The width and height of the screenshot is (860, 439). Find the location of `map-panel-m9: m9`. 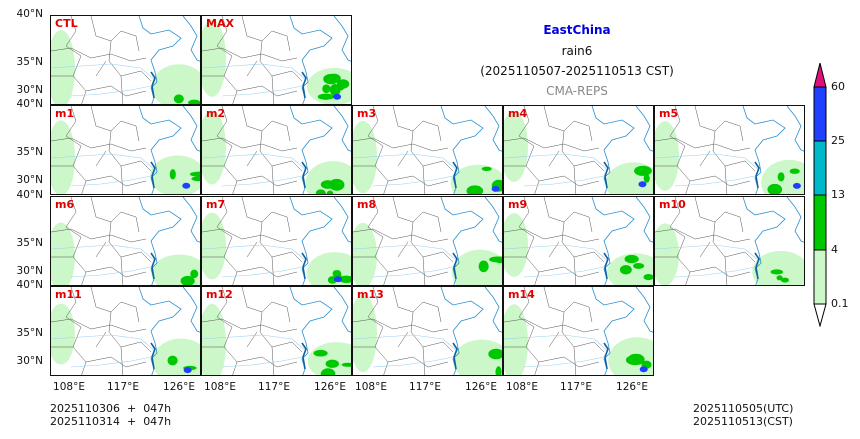

map-panel-m9: m9 is located at coordinates (578, 240).